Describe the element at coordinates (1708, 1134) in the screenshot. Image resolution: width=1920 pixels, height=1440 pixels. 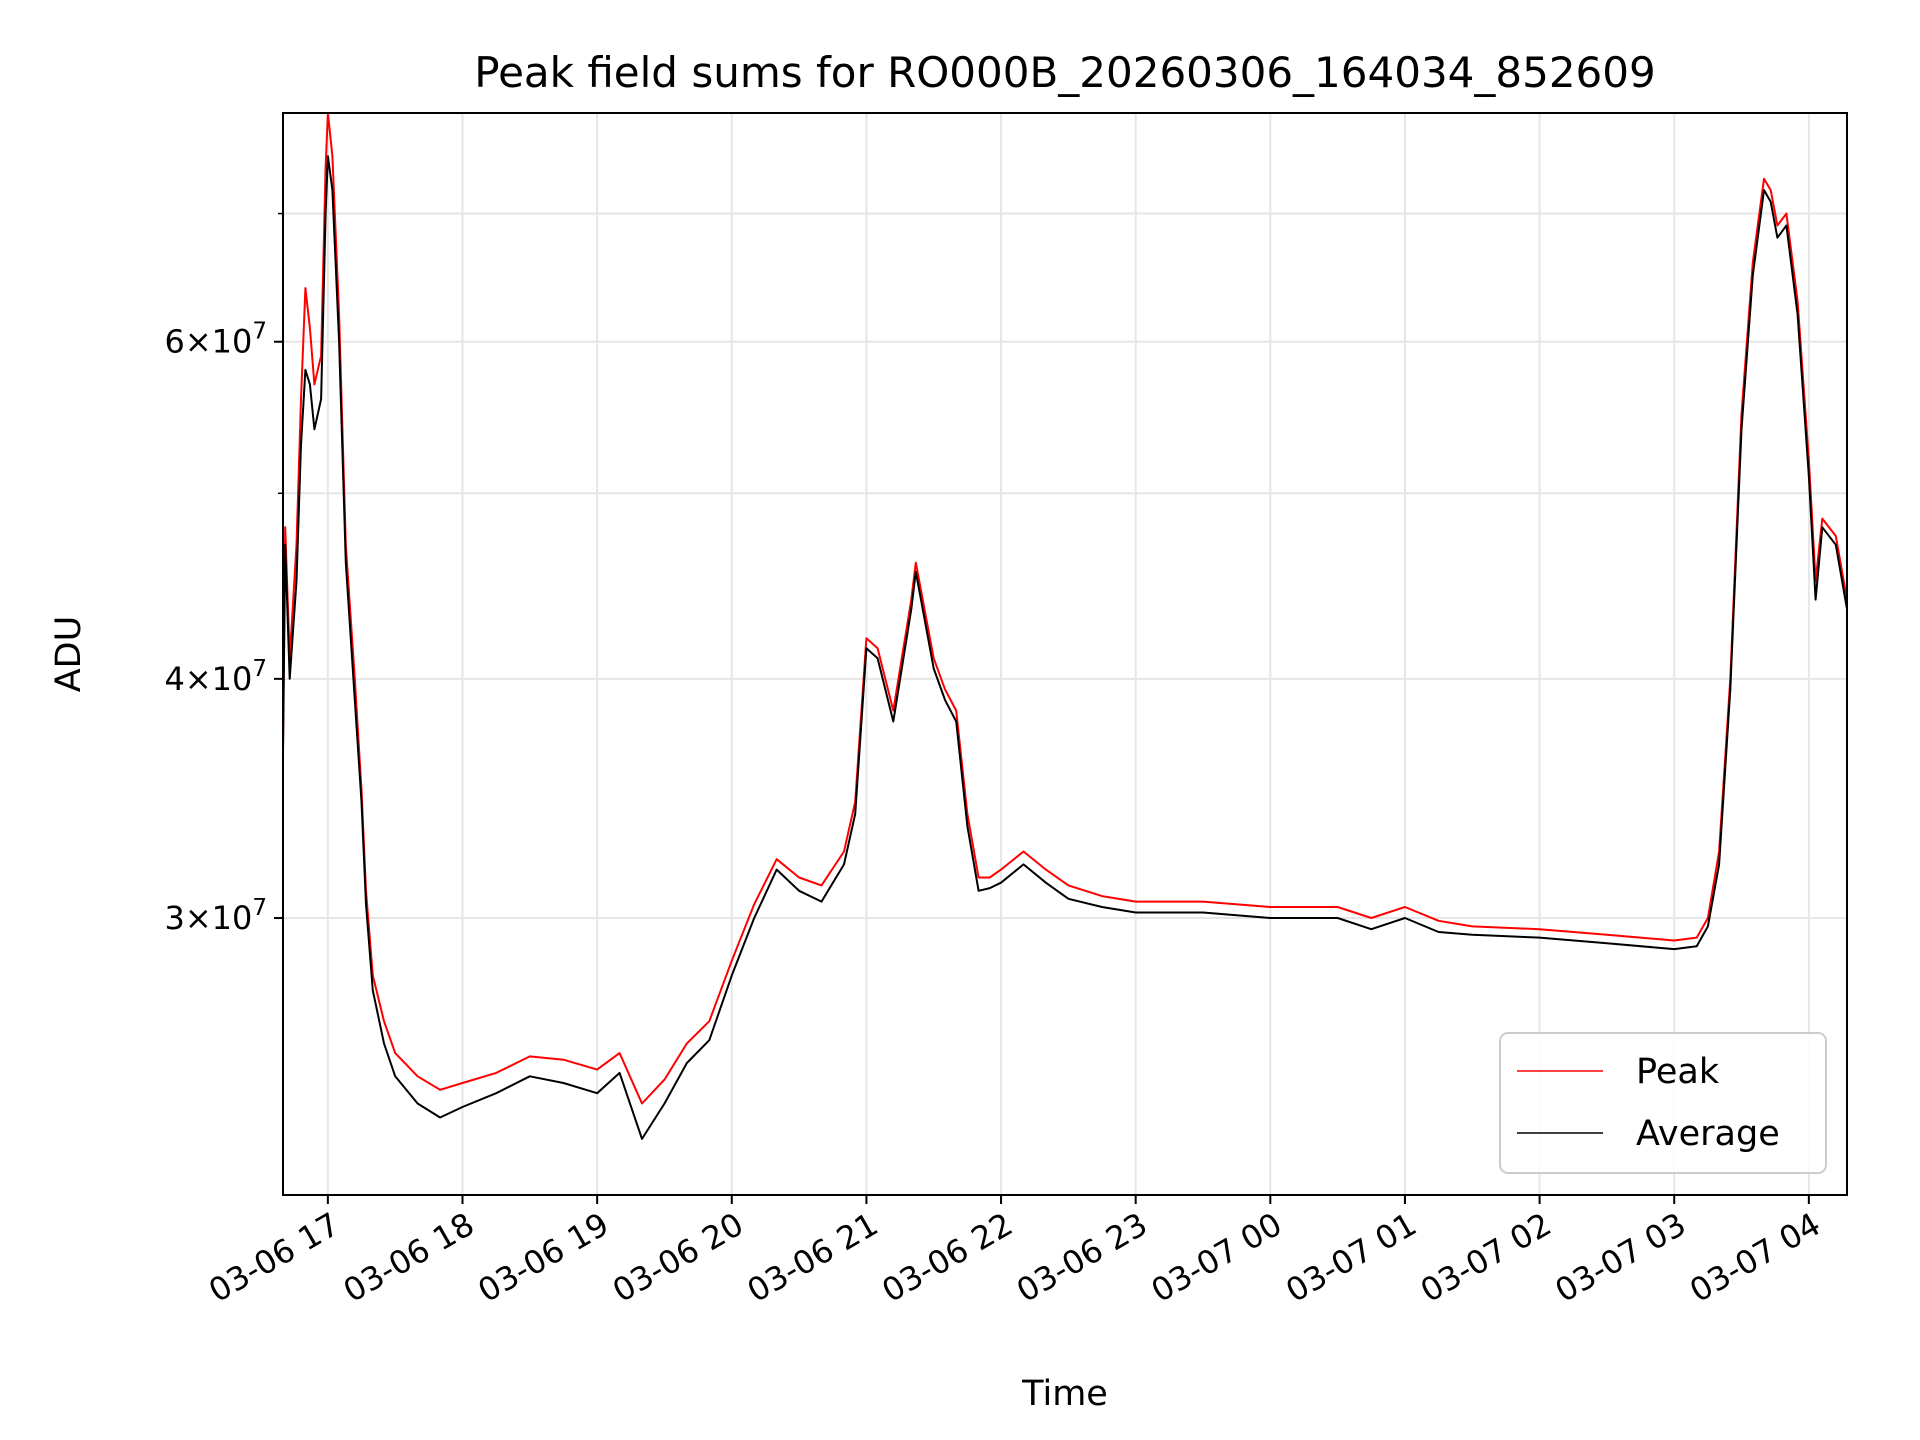
I see `legend-label-average: Average` at that location.